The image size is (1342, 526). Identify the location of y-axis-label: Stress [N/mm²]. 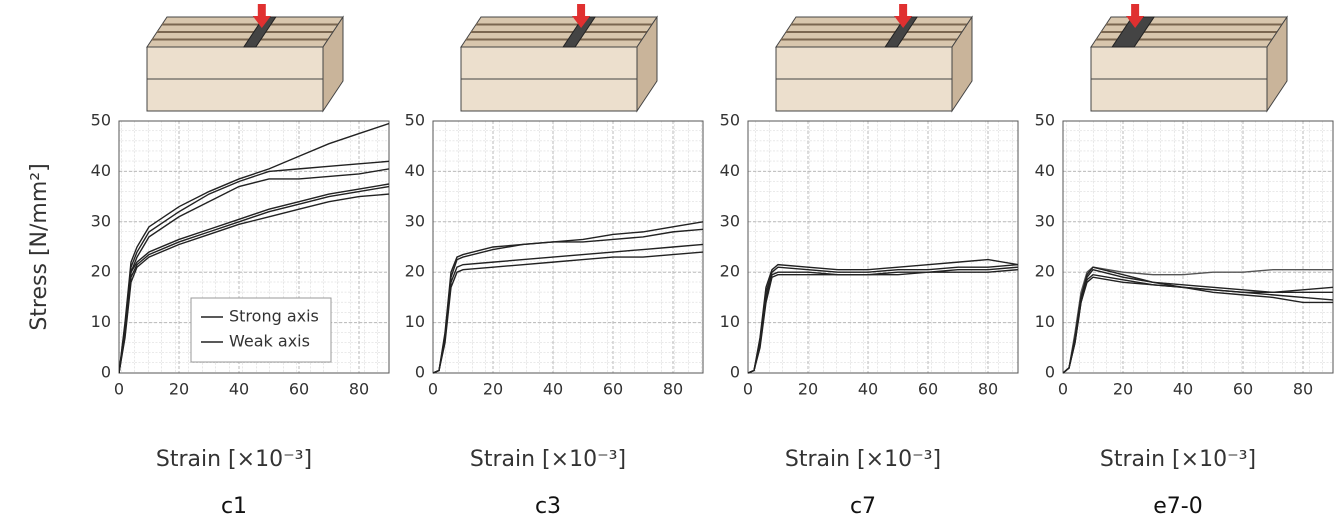
(39, 246).